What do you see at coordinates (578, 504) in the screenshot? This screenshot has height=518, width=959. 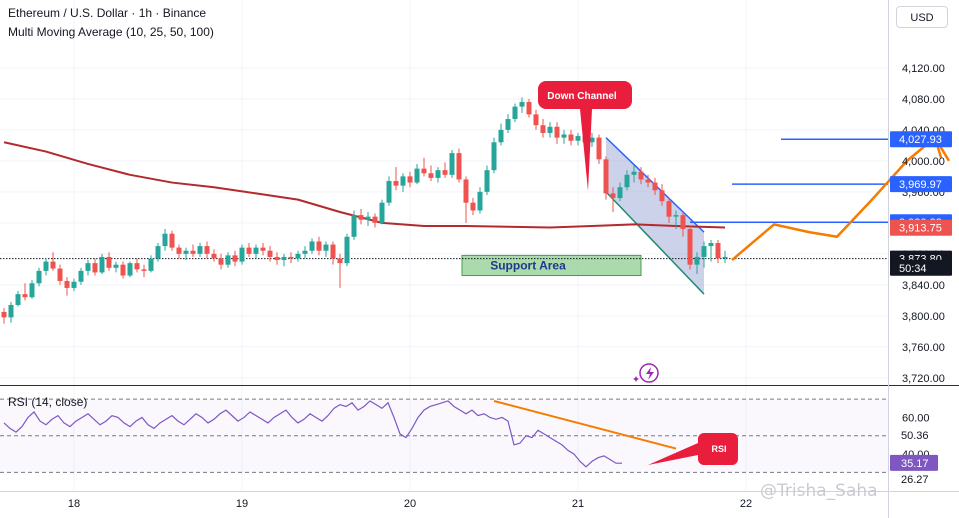 I see `time-tick-label: 21` at bounding box center [578, 504].